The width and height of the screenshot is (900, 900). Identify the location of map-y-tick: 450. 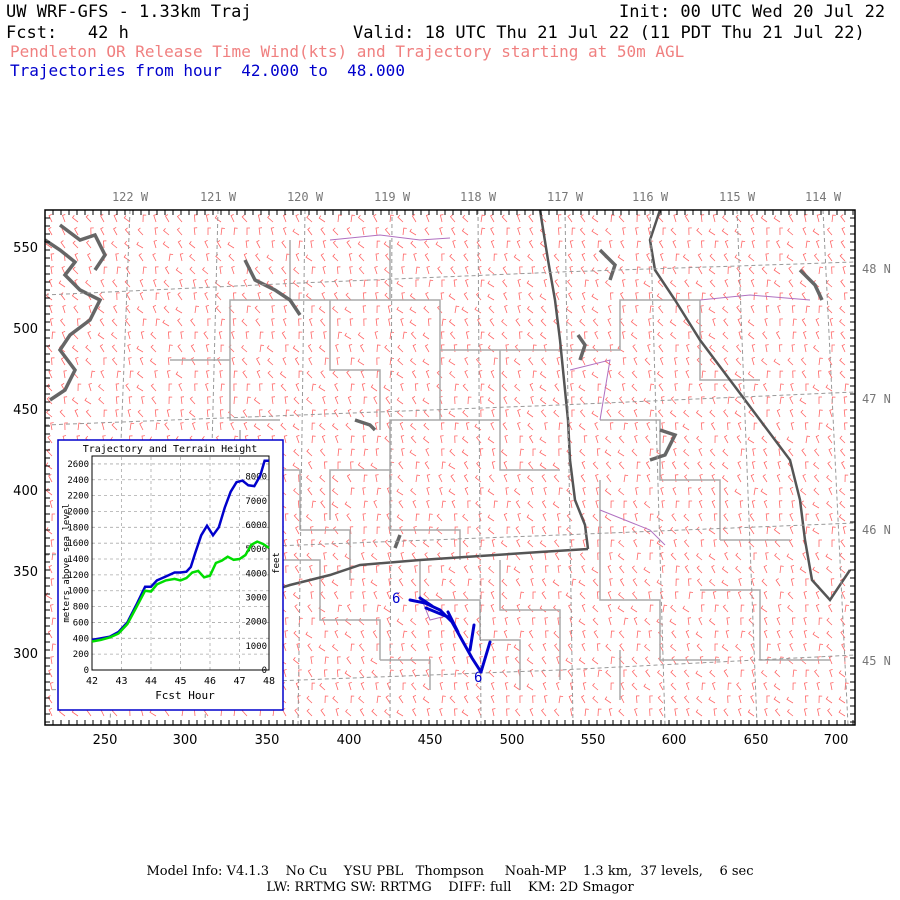
(25, 410).